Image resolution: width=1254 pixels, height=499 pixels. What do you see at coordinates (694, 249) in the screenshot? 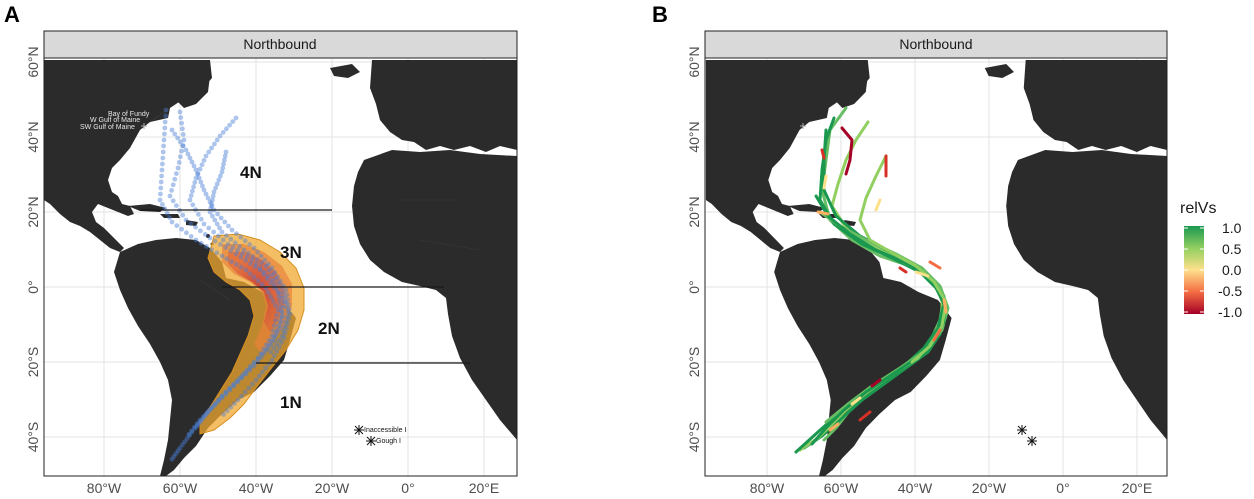
I see `panel-b-y-axis: 60°N 40°N 20°N 0° 20°S 40°S` at bounding box center [694, 249].